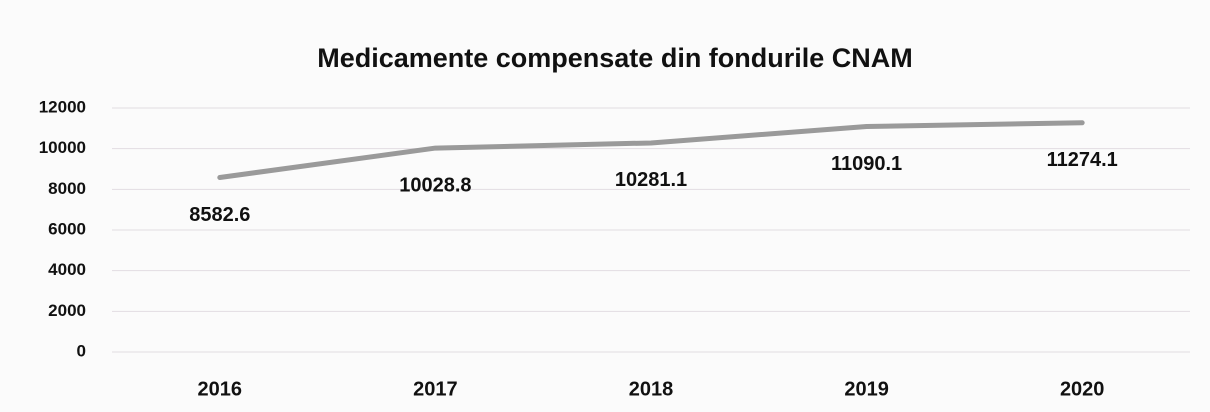  Describe the element at coordinates (435, 185) in the screenshot. I see `data-label: 10028.8` at that location.